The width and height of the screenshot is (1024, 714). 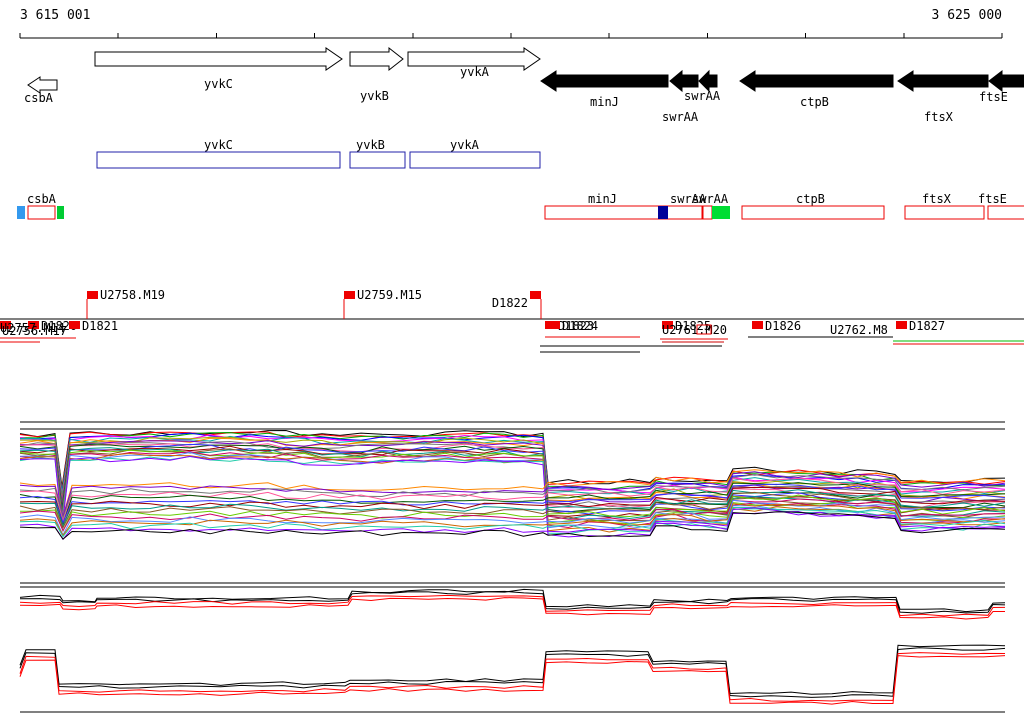 What do you see at coordinates (814, 102) in the screenshot?
I see `gene-label-ctpB: ctpB` at bounding box center [814, 102].